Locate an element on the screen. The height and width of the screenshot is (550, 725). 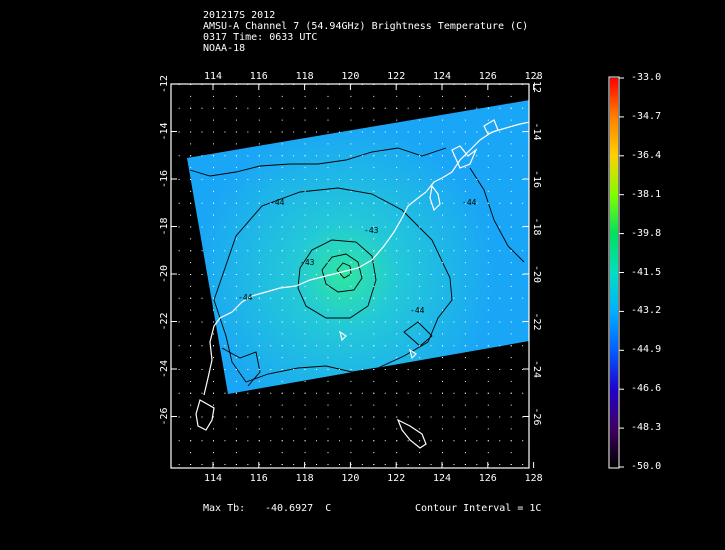
lon-label-bottom: 118 is located at coordinates (305, 478).